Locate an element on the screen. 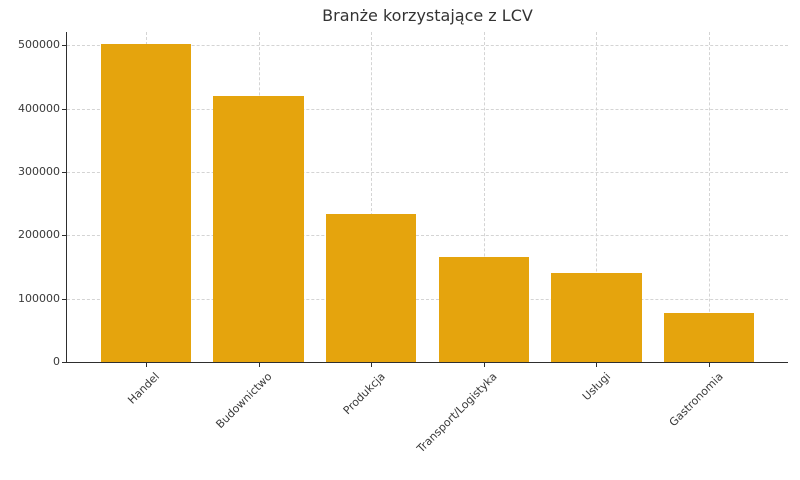  chart-title: Branże korzystające z LCV is located at coordinates (427, 15).